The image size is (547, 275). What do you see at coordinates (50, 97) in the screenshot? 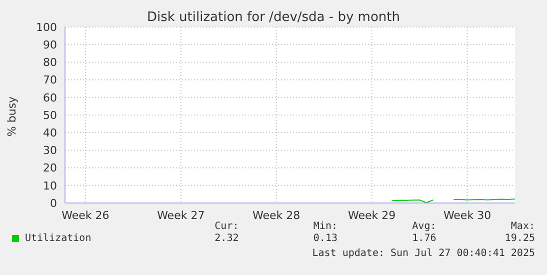
I see `y-tick-label: 60` at bounding box center [50, 97].